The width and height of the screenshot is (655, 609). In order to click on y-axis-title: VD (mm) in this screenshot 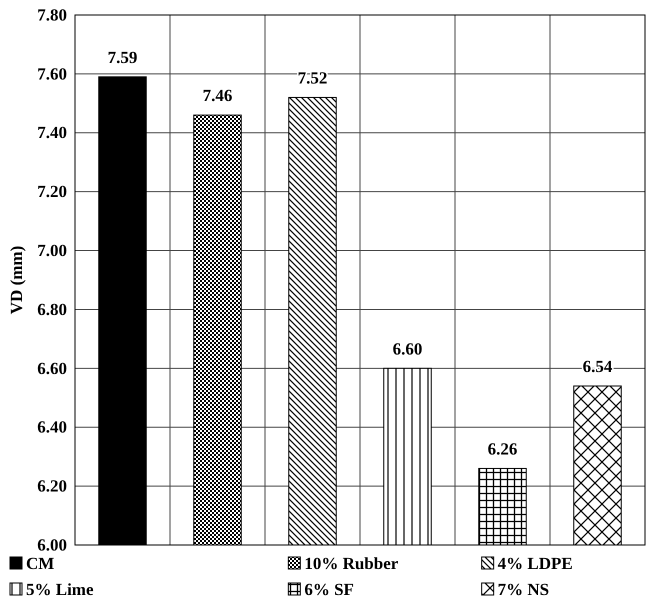, I will do `click(16, 280)`.